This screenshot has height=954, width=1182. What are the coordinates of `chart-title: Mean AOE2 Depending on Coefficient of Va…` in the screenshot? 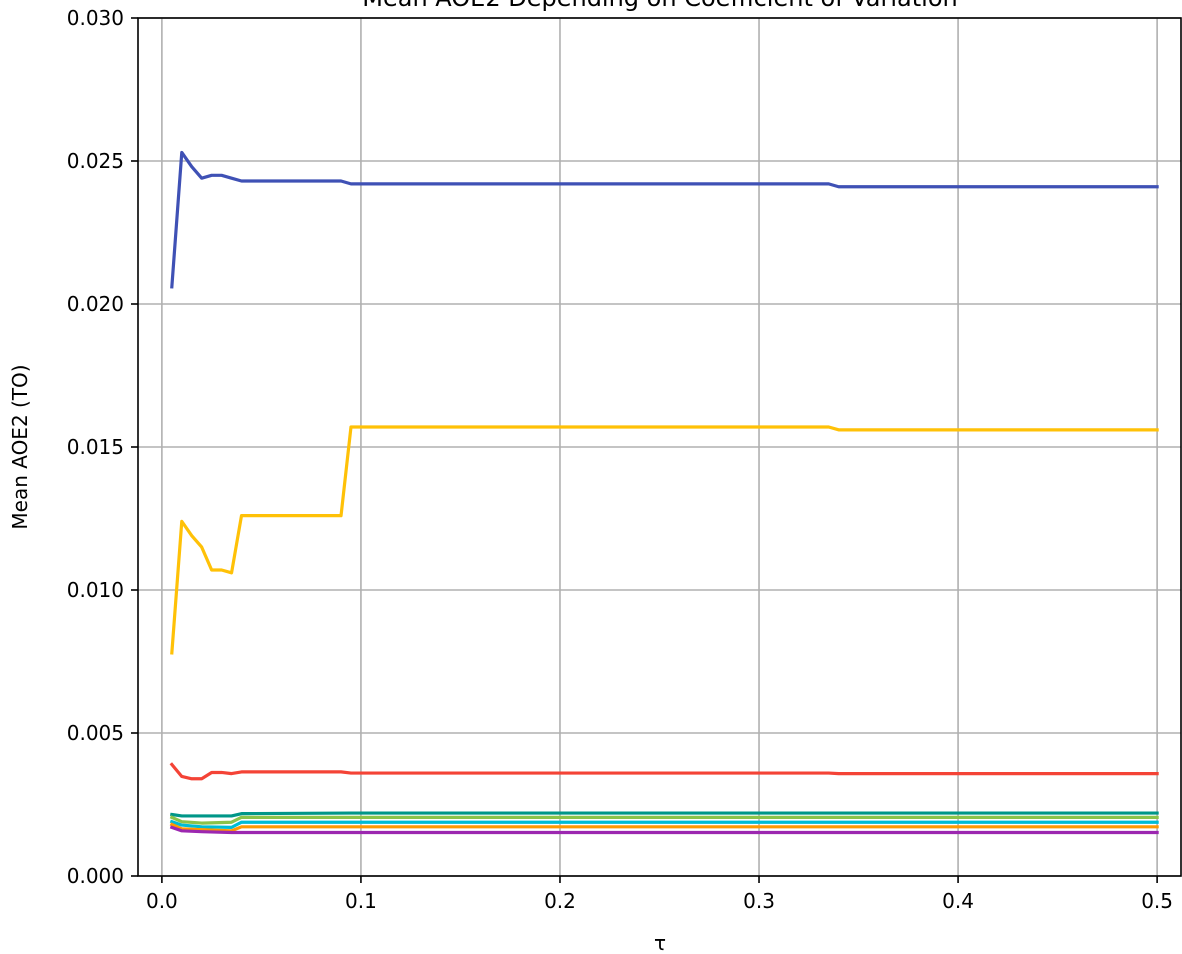 It's located at (659, 6).